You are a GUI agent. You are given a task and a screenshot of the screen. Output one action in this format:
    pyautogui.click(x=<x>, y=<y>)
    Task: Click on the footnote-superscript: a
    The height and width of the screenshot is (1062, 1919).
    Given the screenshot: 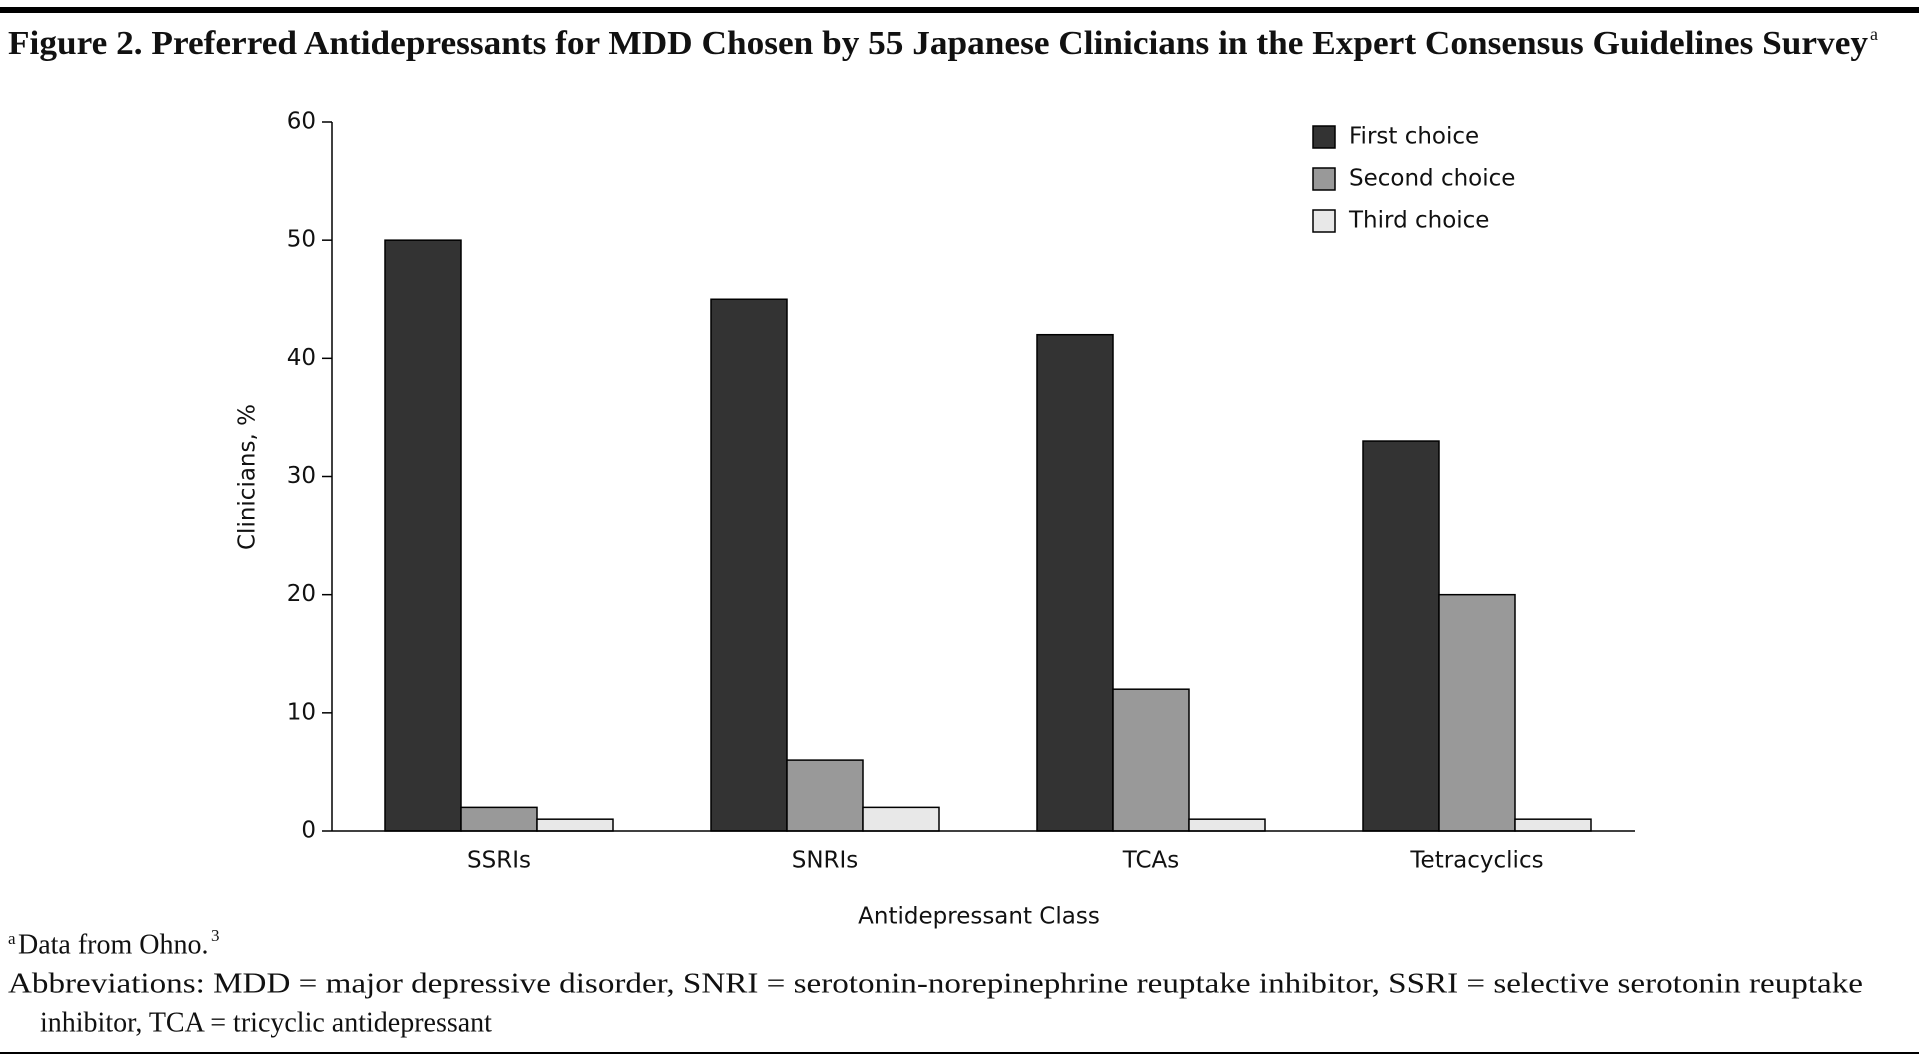 What is the action you would take?
    pyautogui.click(x=12, y=938)
    